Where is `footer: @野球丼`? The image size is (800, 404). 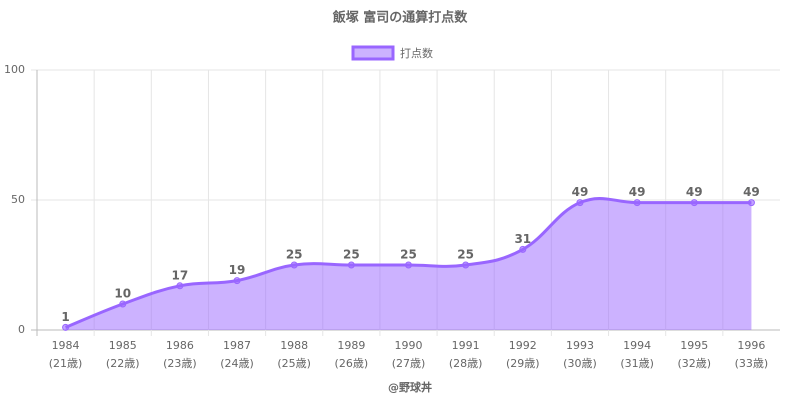 footer: @野球丼 is located at coordinates (410, 387).